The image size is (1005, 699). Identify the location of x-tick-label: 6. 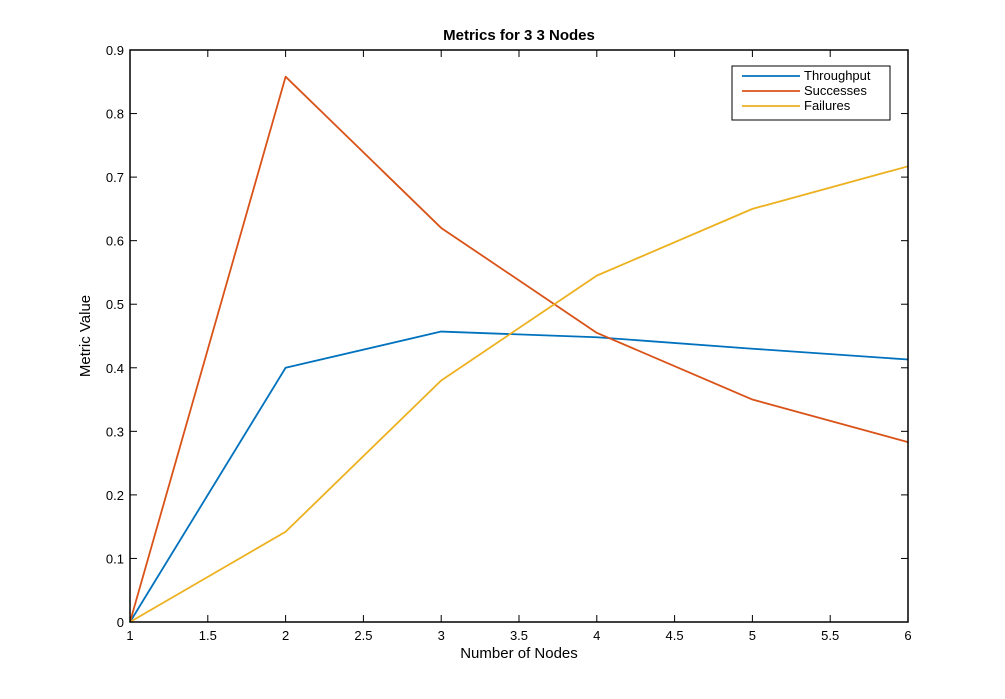
(907, 635).